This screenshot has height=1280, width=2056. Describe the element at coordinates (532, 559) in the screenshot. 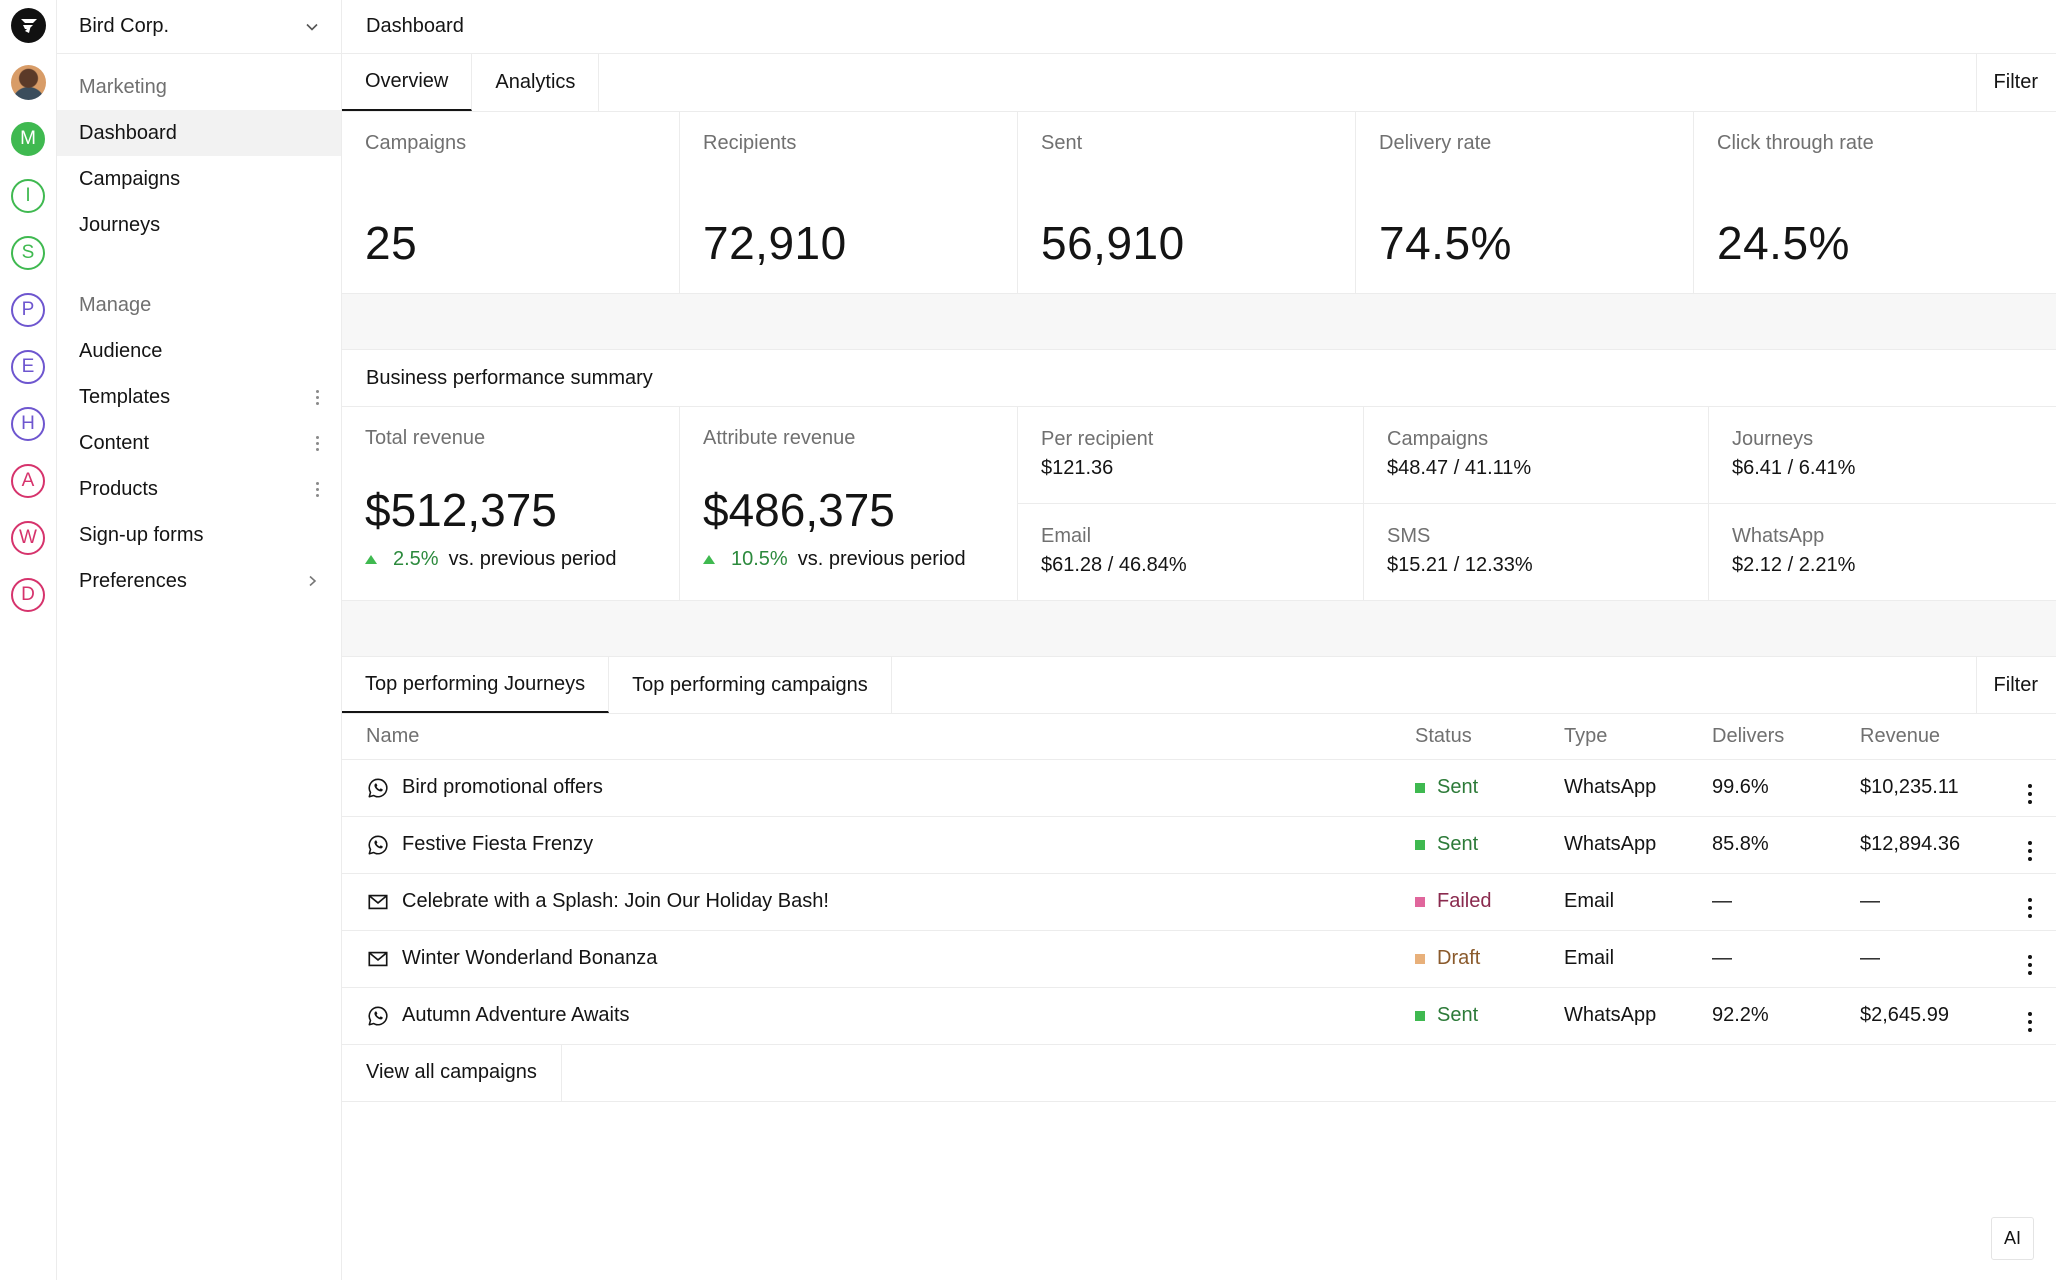

I see `delta-suffix: vs. previous period` at that location.